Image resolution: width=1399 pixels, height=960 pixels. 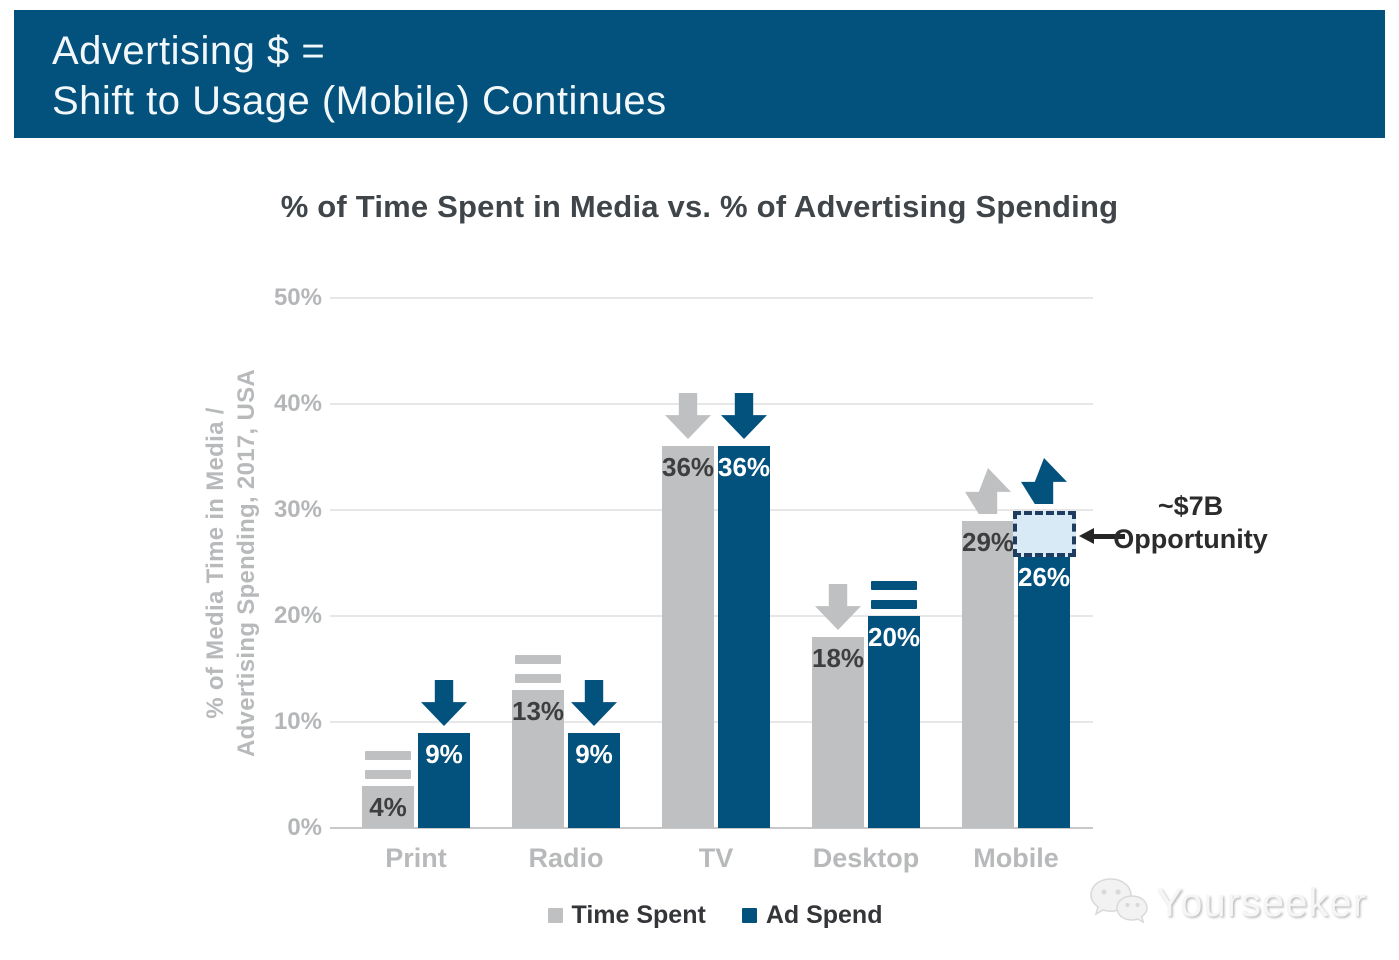 I want to click on trend-down-arrow-icon-ad-spend-print, so click(x=444, y=703).